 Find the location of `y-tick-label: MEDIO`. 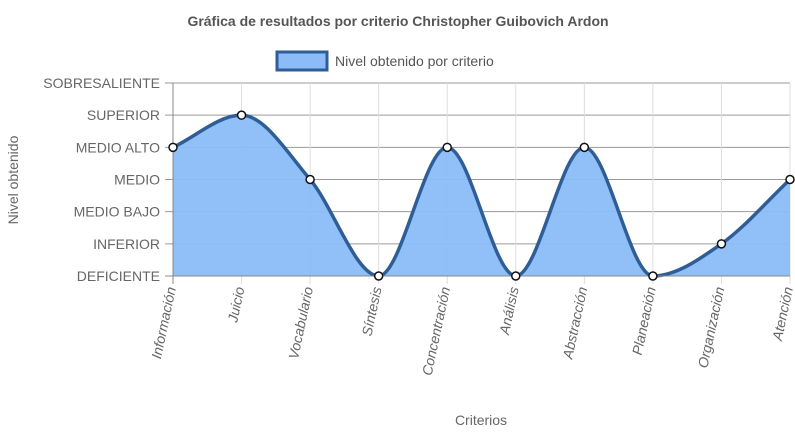

y-tick-label: MEDIO is located at coordinates (137, 180).